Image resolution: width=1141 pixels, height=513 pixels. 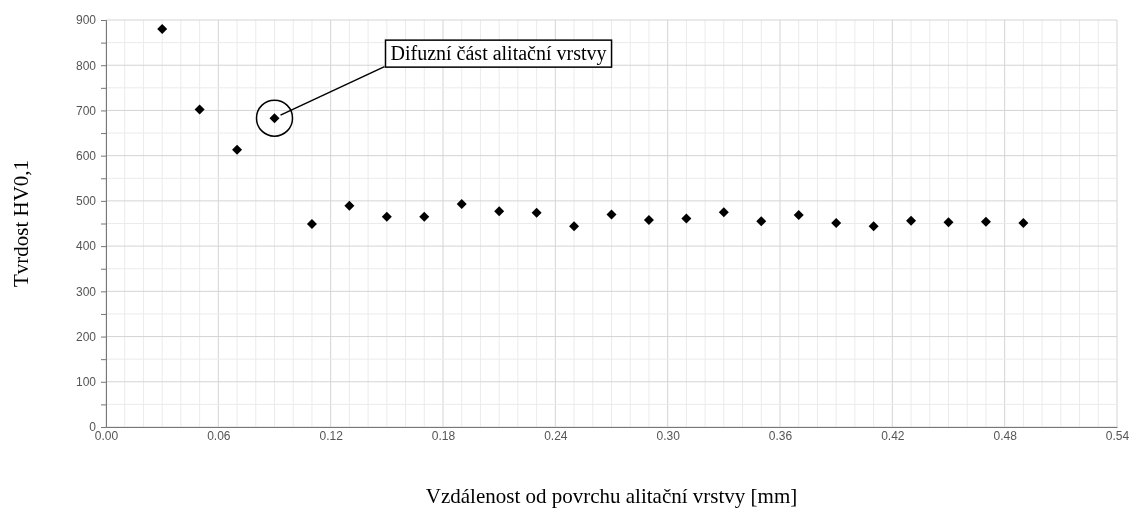 What do you see at coordinates (780, 435) in the screenshot?
I see `x-tick-label: 0.36` at bounding box center [780, 435].